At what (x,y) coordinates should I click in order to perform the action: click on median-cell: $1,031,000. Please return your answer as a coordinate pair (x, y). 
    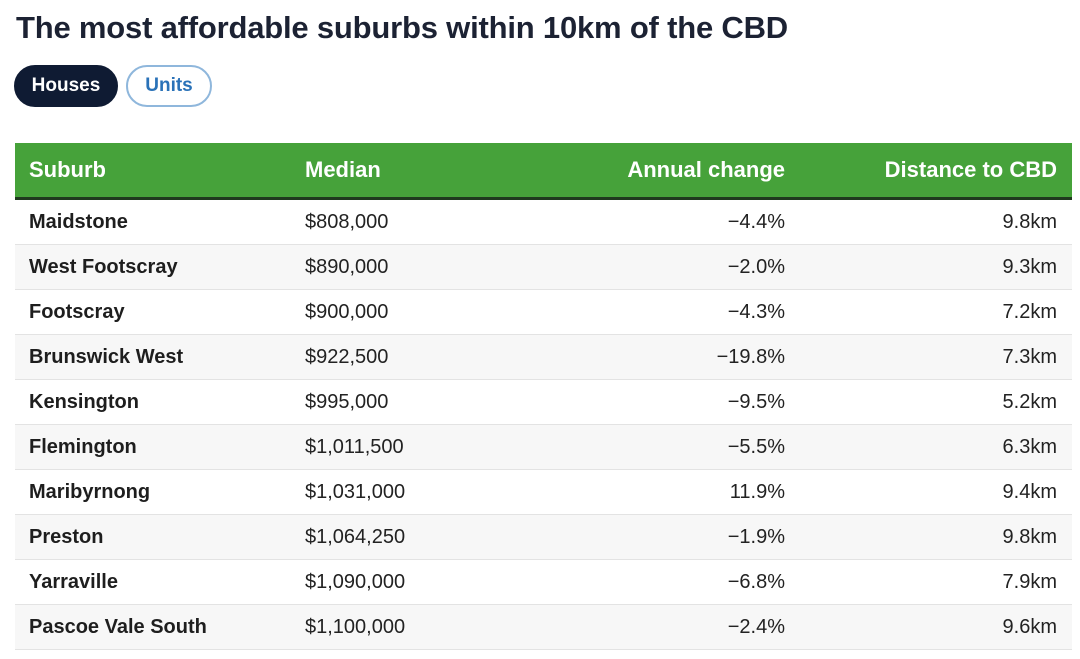
    Looking at the image, I should click on (355, 491).